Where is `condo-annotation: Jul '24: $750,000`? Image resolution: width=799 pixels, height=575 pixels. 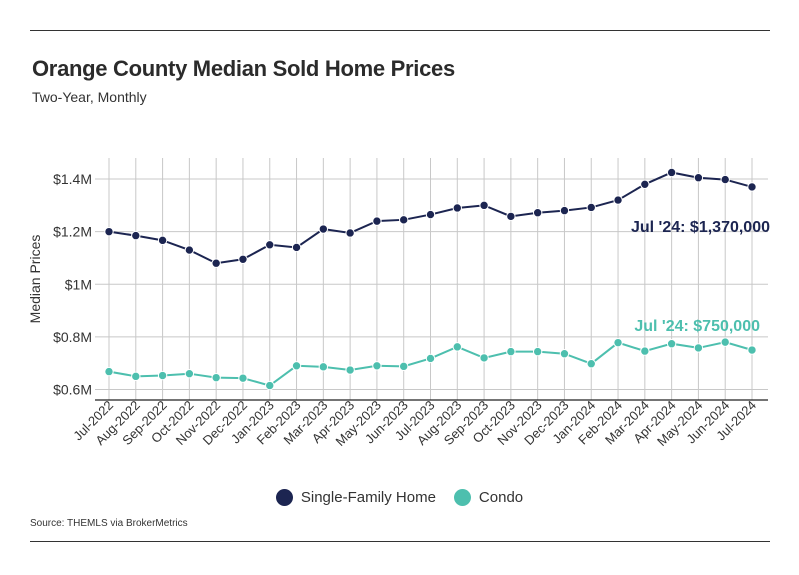
condo-annotation: Jul '24: $750,000 is located at coordinates (697, 326).